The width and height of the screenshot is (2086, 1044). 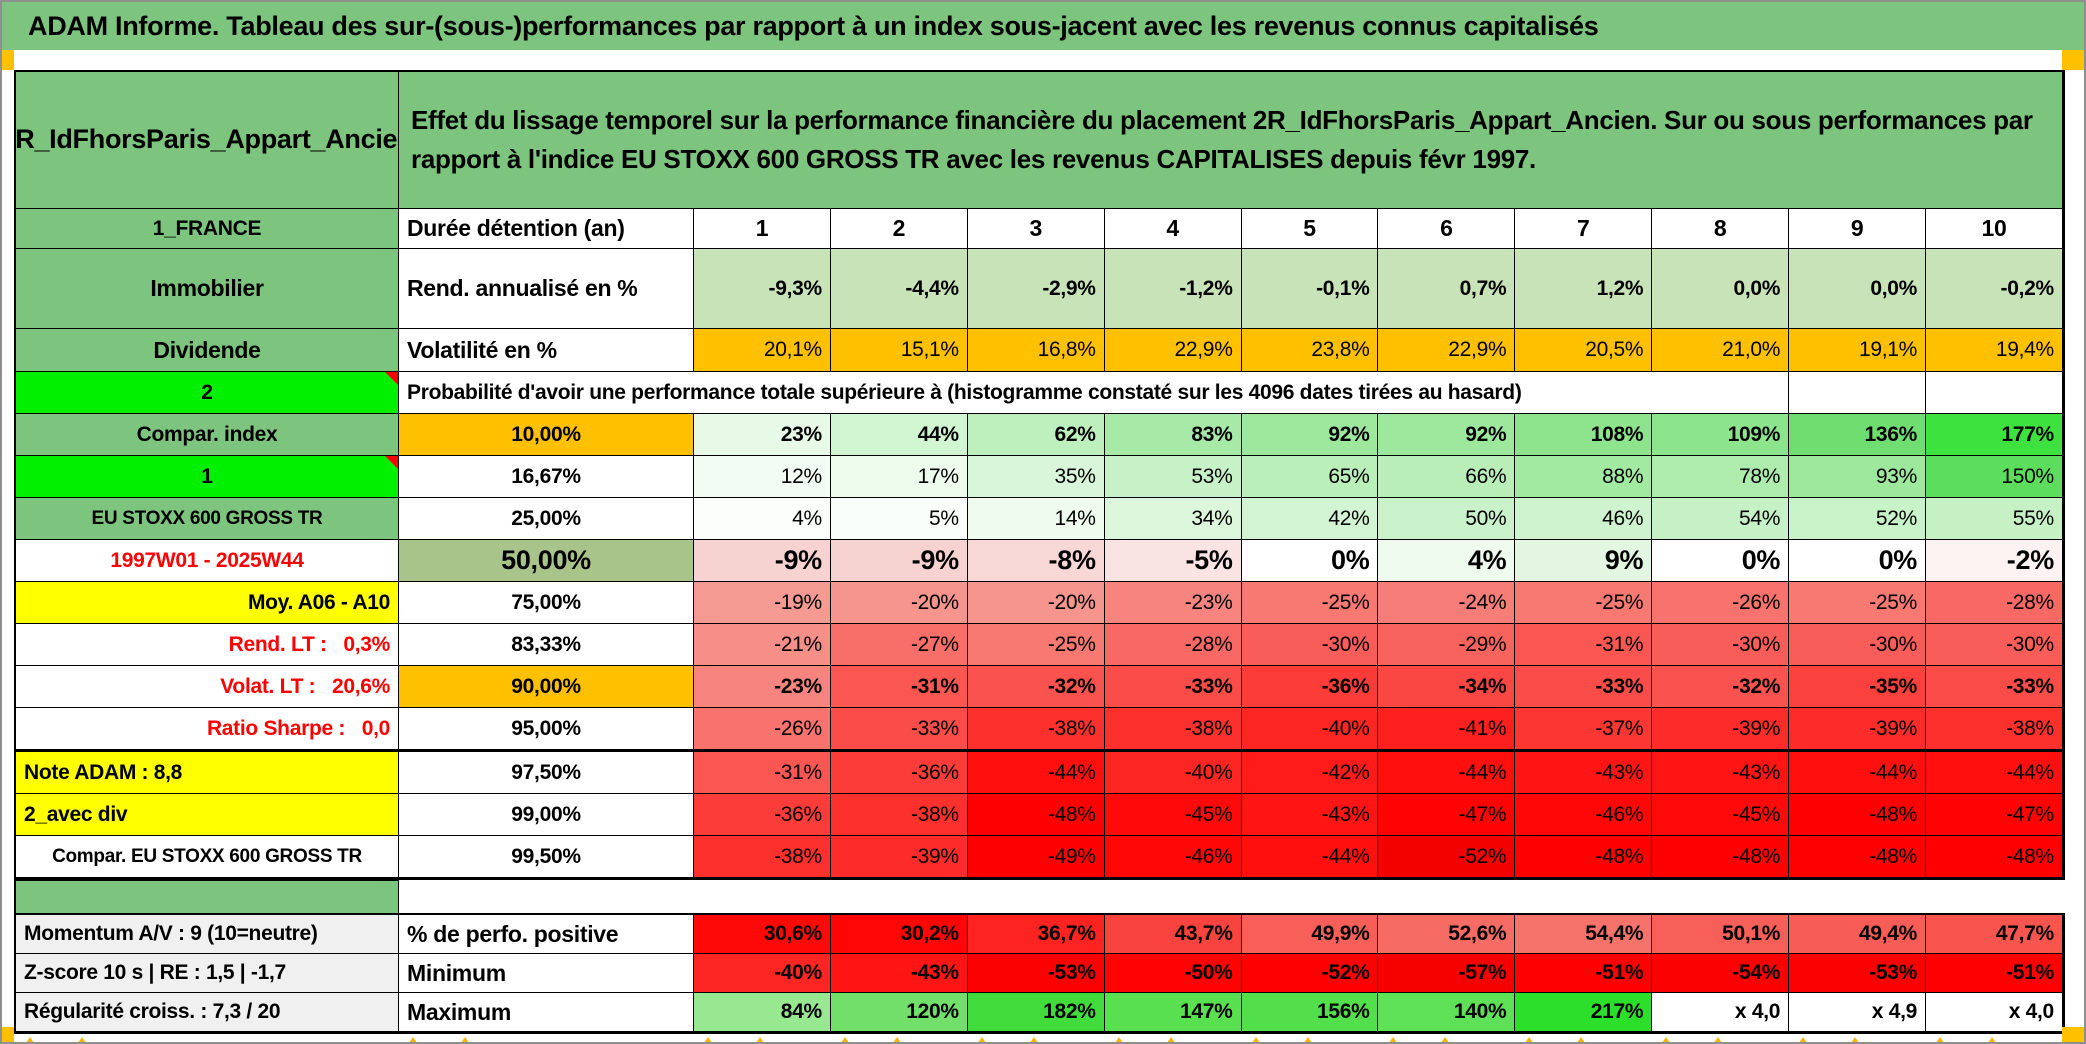 I want to click on percentile-cell: 83,33%, so click(x=546, y=645).